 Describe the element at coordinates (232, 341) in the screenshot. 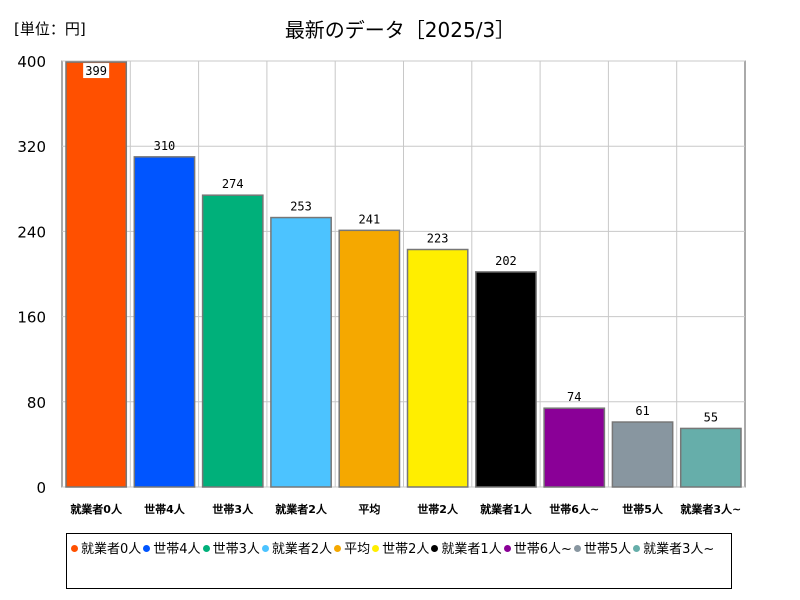

I see `bar-世帯3人` at that location.